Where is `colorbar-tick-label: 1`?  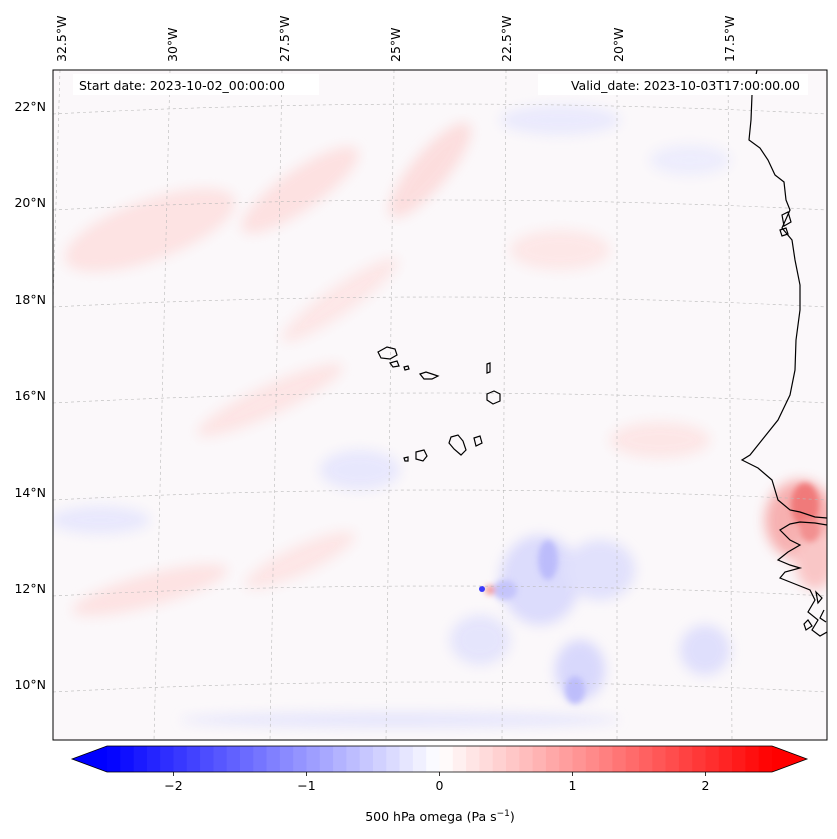
colorbar-tick-label: 1 is located at coordinates (573, 785).